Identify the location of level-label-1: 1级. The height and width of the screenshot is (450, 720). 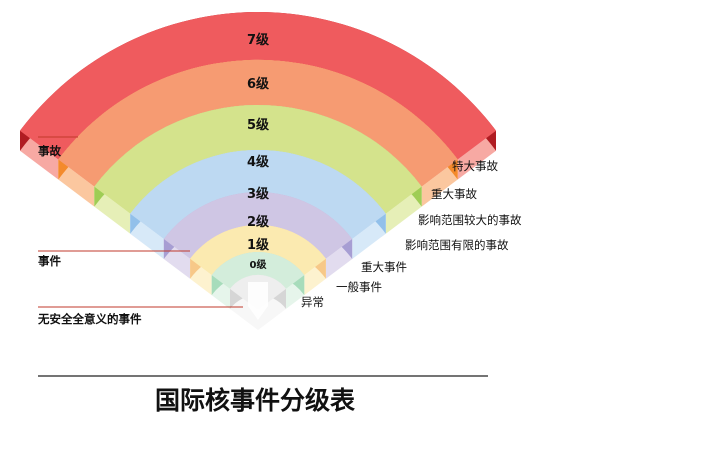
(258, 245).